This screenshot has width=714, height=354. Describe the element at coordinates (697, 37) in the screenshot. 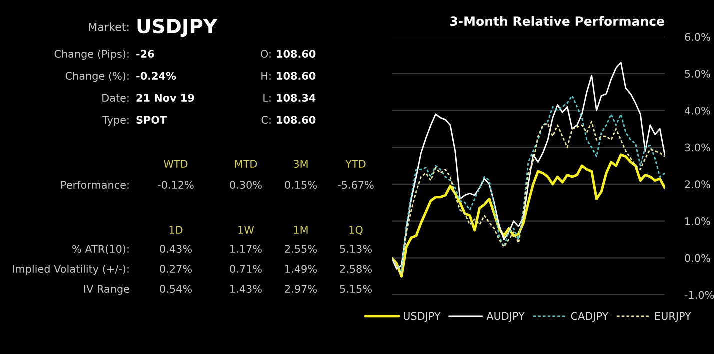

I see `y-tick-label: 6.0%` at that location.